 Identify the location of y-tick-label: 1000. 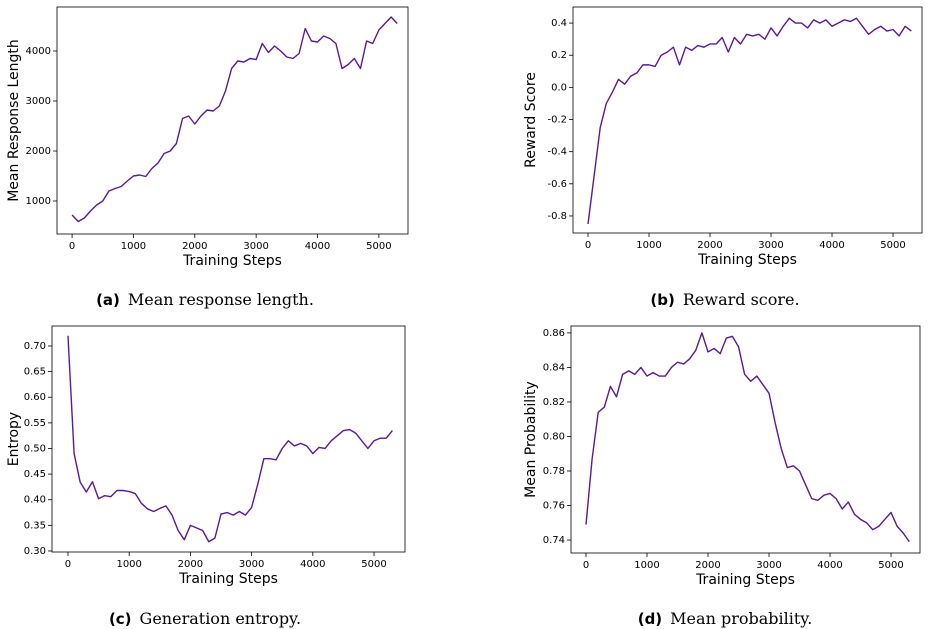
(38, 201).